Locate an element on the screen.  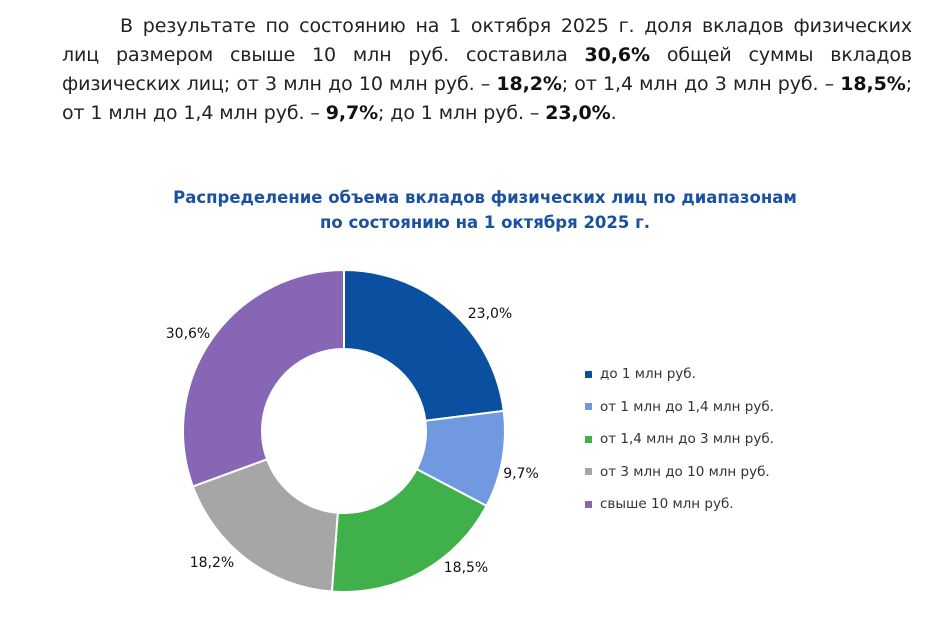
paragraph-text: ; до 1 млн руб. – is located at coordinates (462, 113).